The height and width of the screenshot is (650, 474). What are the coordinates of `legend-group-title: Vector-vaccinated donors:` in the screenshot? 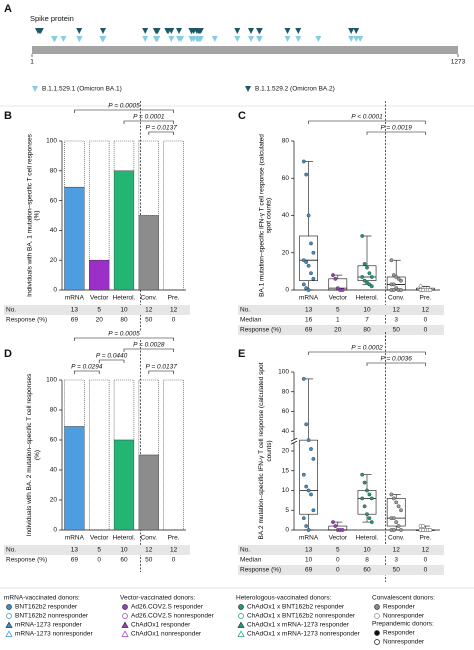 It's located at (157, 598).